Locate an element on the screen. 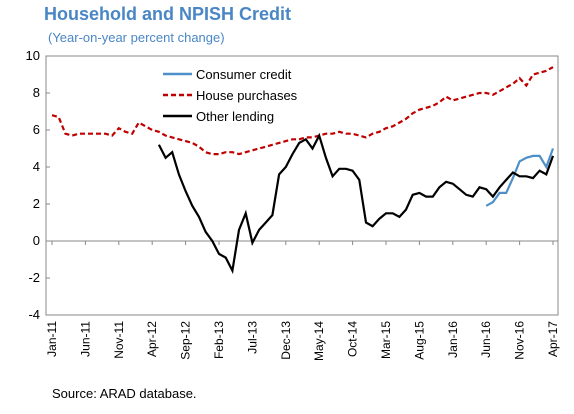  y-tick-label: -4 is located at coordinates (34, 314).